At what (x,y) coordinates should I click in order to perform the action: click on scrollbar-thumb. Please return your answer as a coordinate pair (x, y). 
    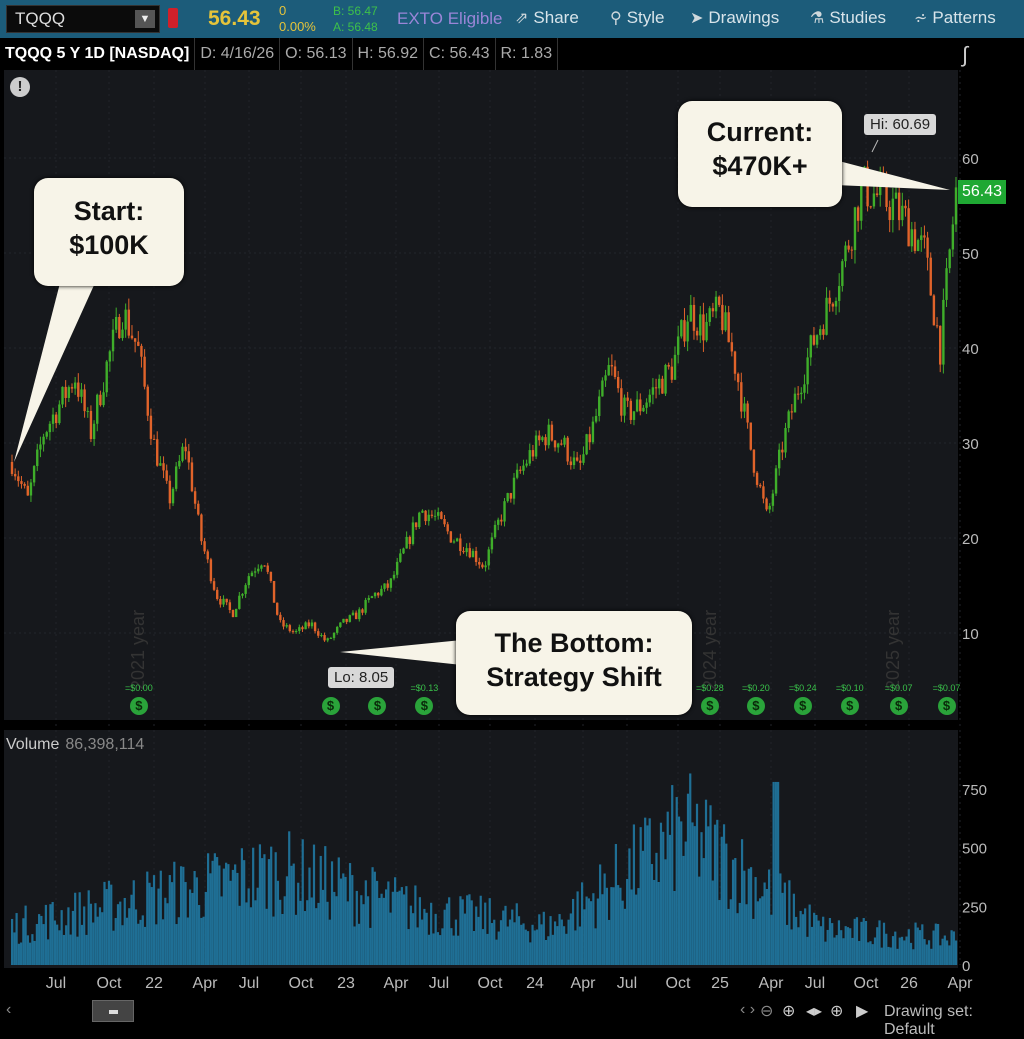
    Looking at the image, I should click on (113, 1011).